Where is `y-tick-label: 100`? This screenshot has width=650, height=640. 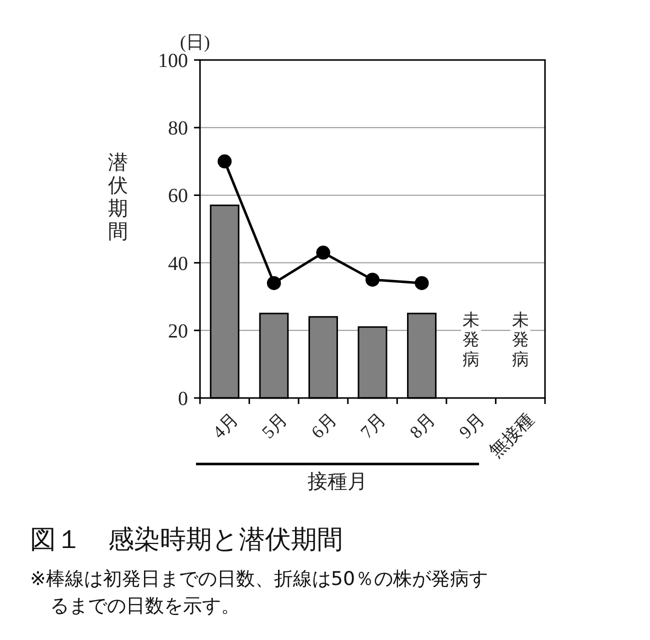
y-tick-label: 100 is located at coordinates (173, 61).